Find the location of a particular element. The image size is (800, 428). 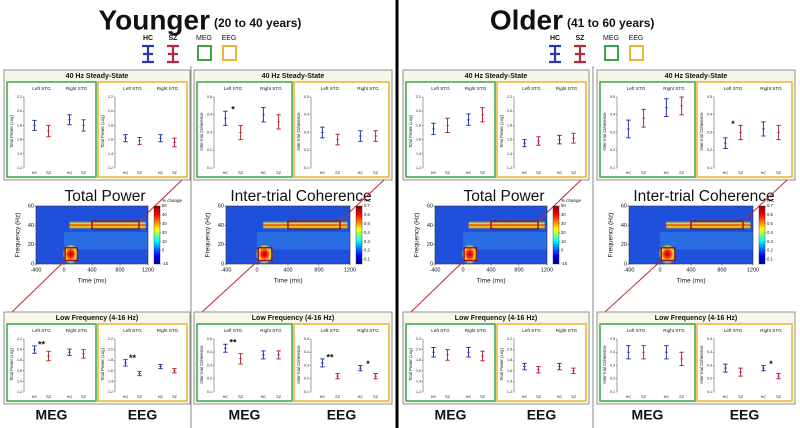

y-tick-label: 1.4 is located at coordinates (19, 381).